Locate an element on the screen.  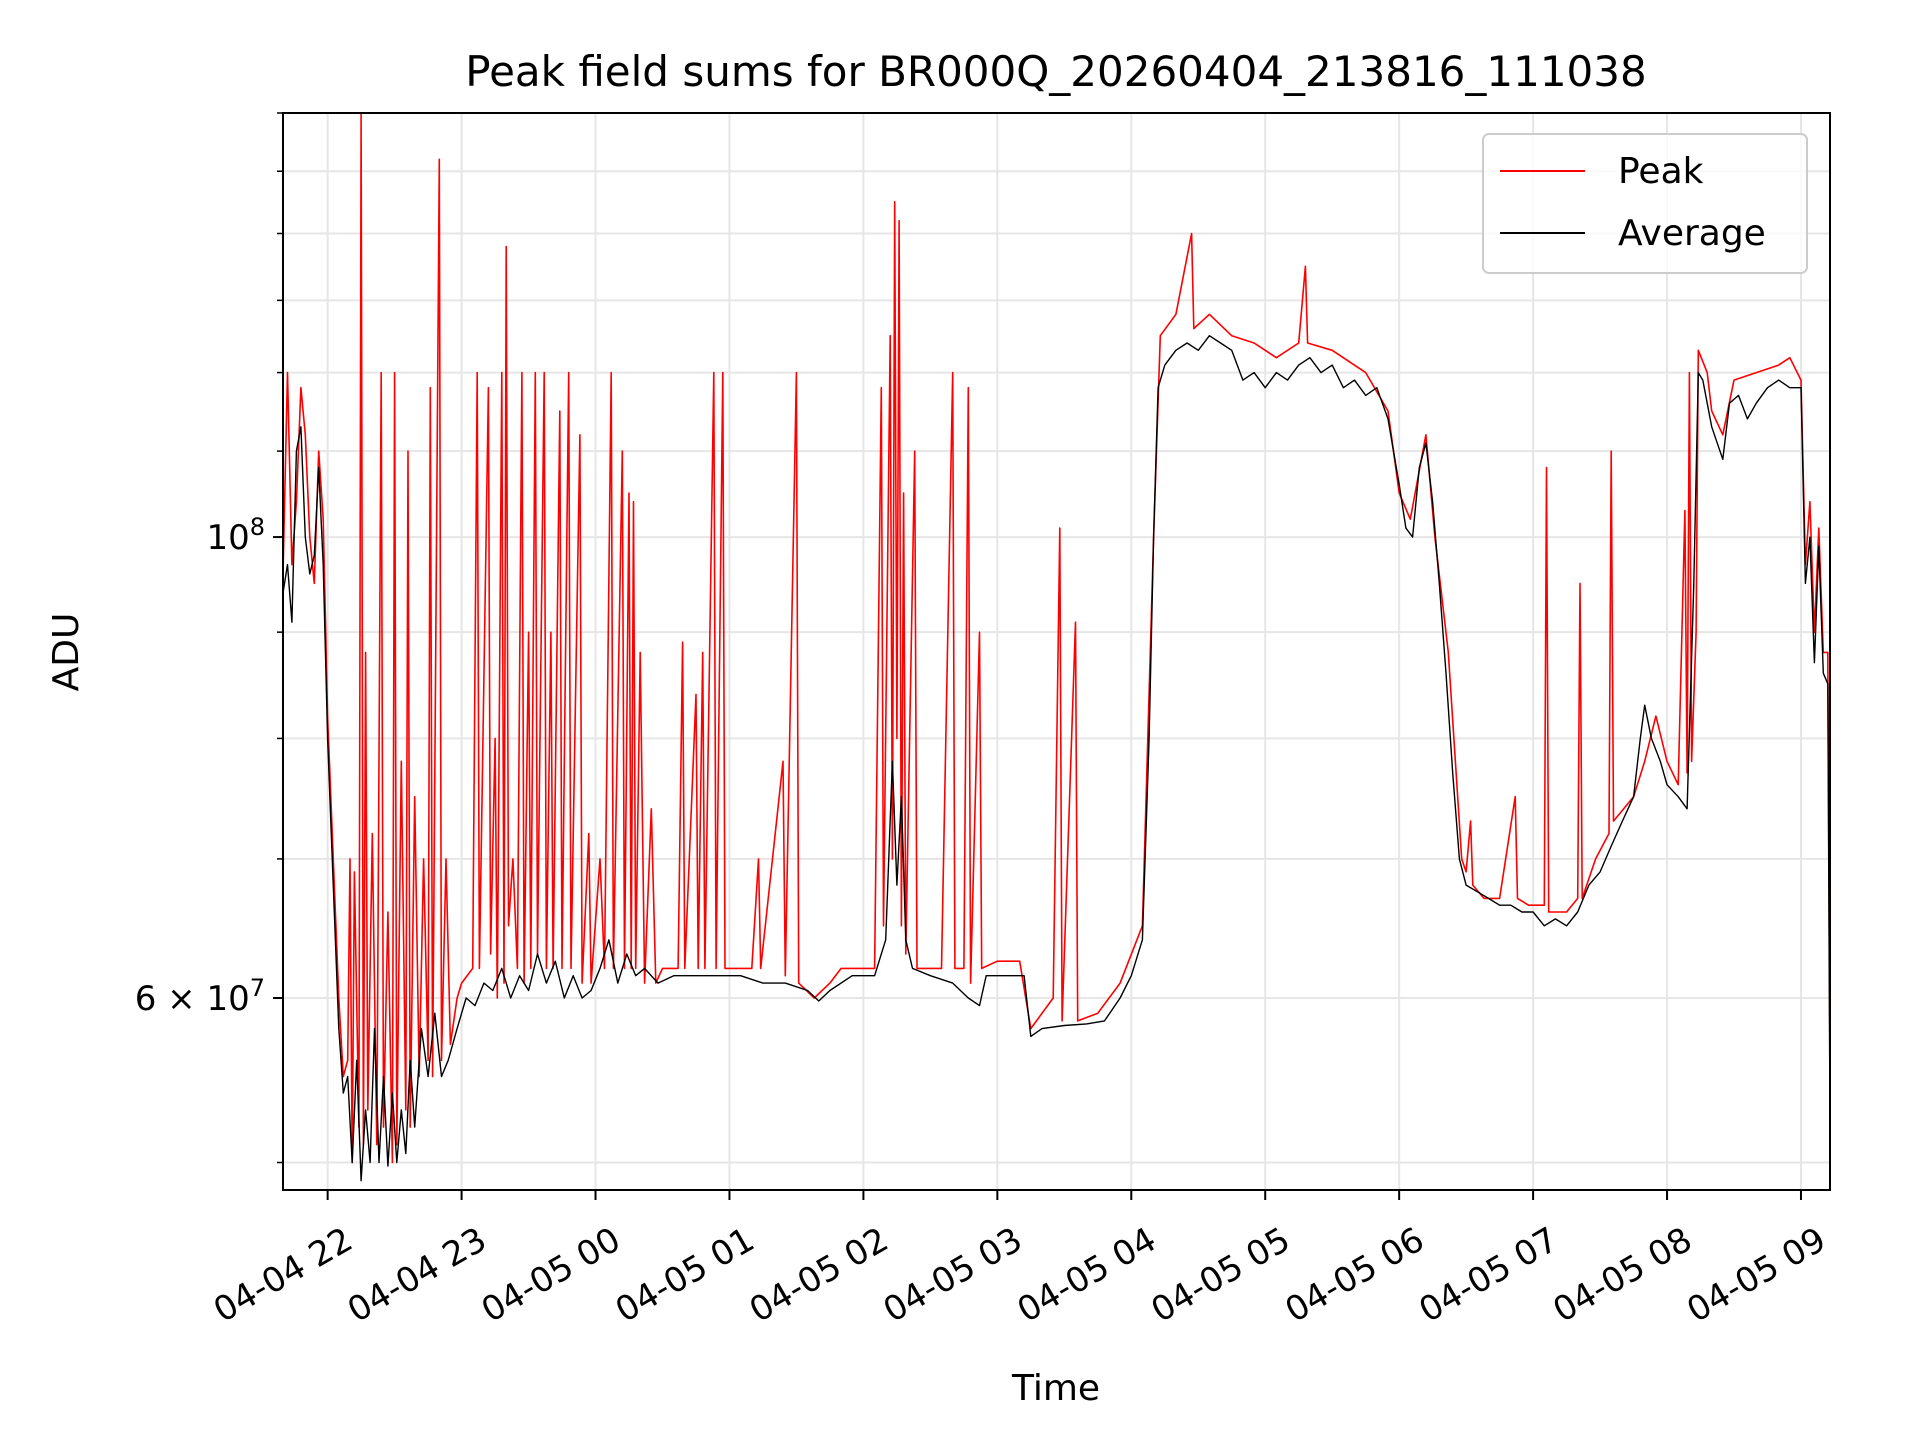
y-tick-label-part: 7 is located at coordinates (257, 988).